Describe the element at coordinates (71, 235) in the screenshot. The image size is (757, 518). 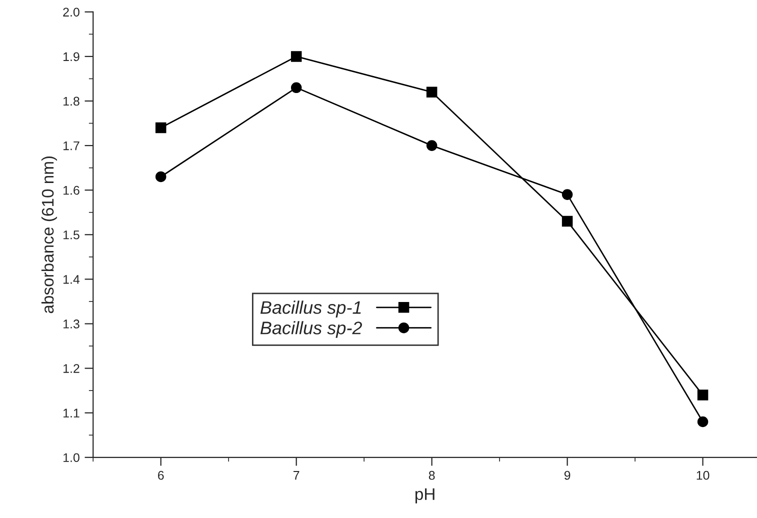
I see `y-tick-label: 1.5` at that location.